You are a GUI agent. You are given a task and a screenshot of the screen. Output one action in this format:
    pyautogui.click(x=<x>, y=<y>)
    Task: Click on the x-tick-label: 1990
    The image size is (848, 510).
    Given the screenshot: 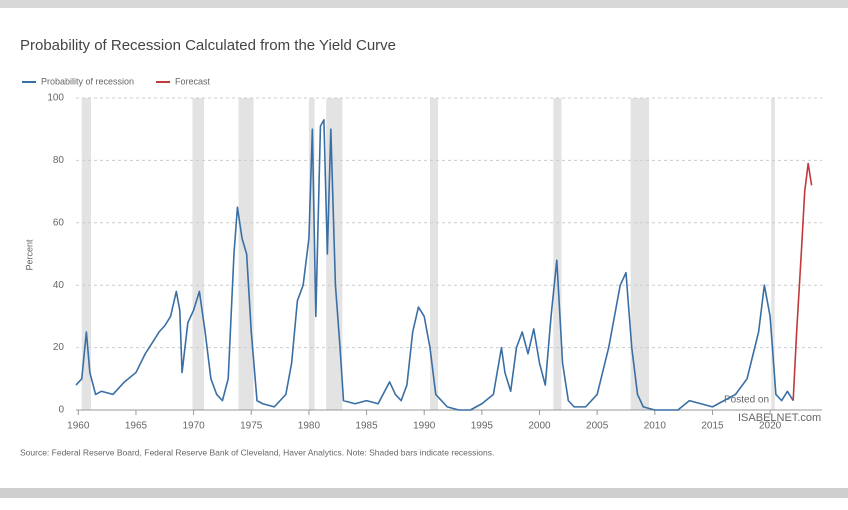 What is the action you would take?
    pyautogui.click(x=424, y=426)
    